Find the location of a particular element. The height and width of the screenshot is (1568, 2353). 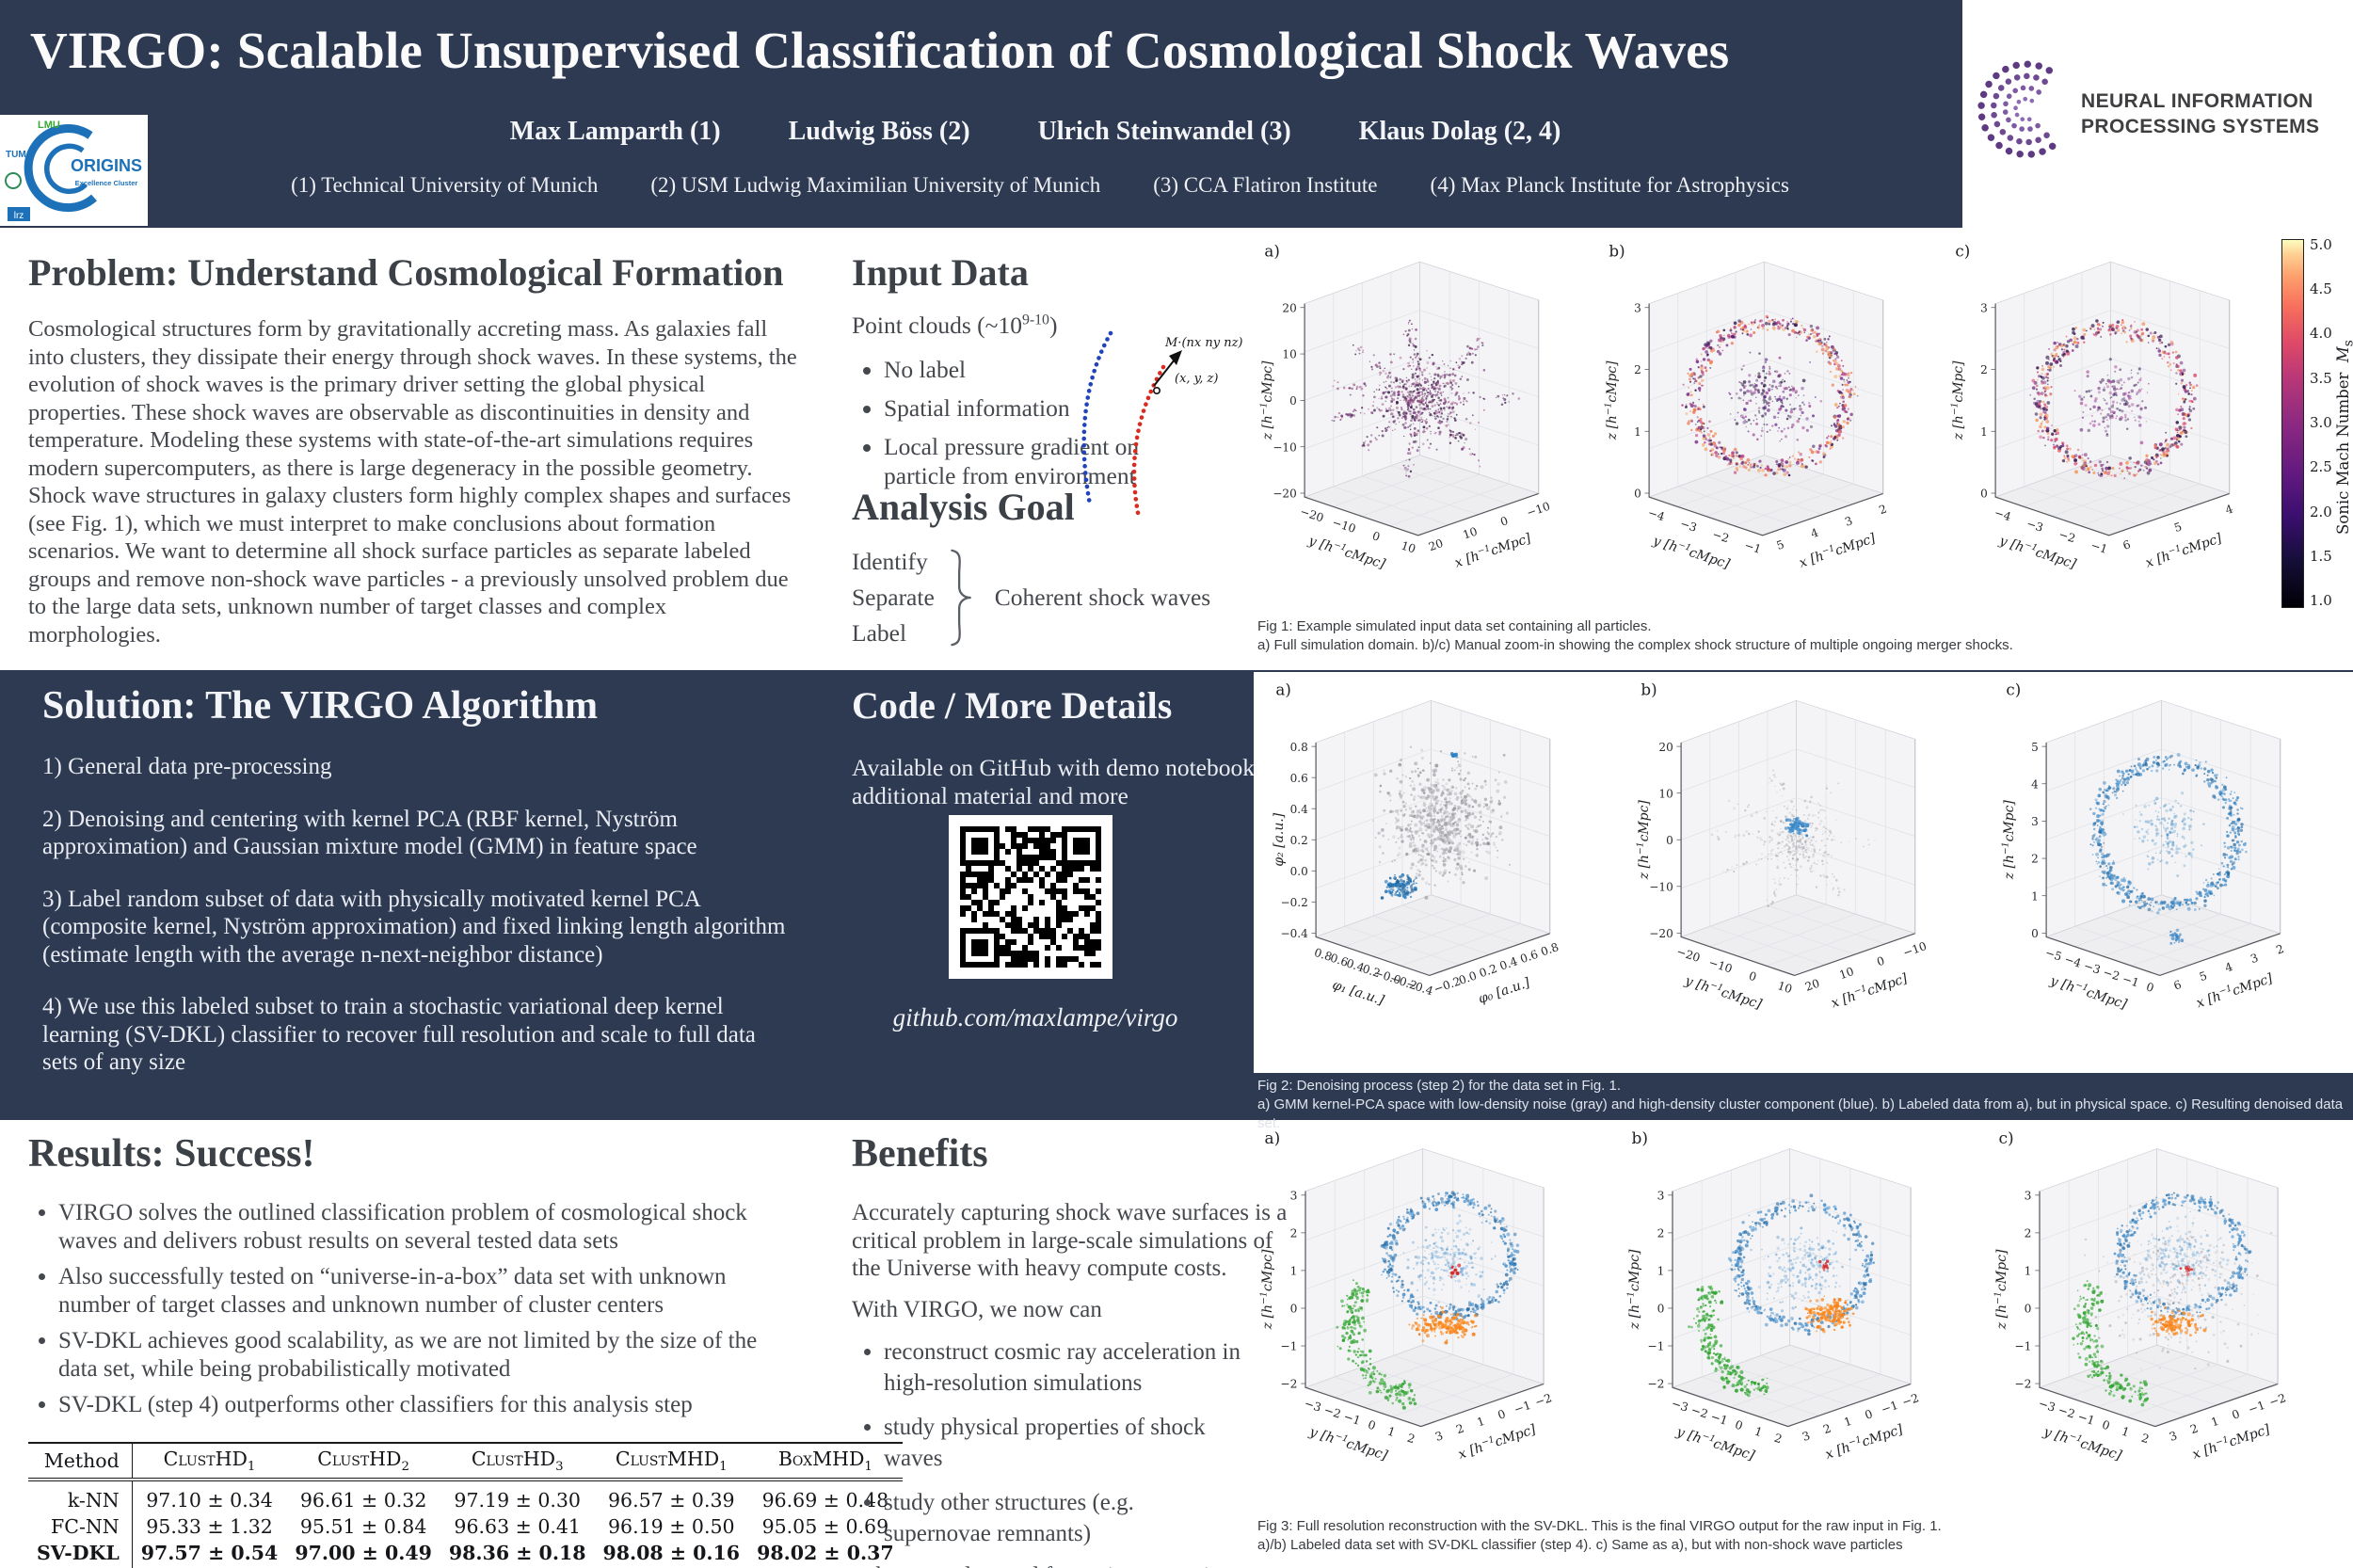

origins-logo: LMU TUM lrz ORIGINS Excellence Cluster is located at coordinates (74, 170).